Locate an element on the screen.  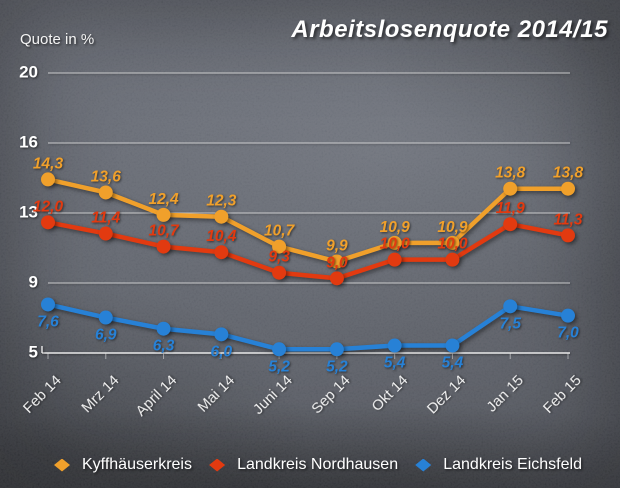
value-label: 10,4 is located at coordinates (221, 236).